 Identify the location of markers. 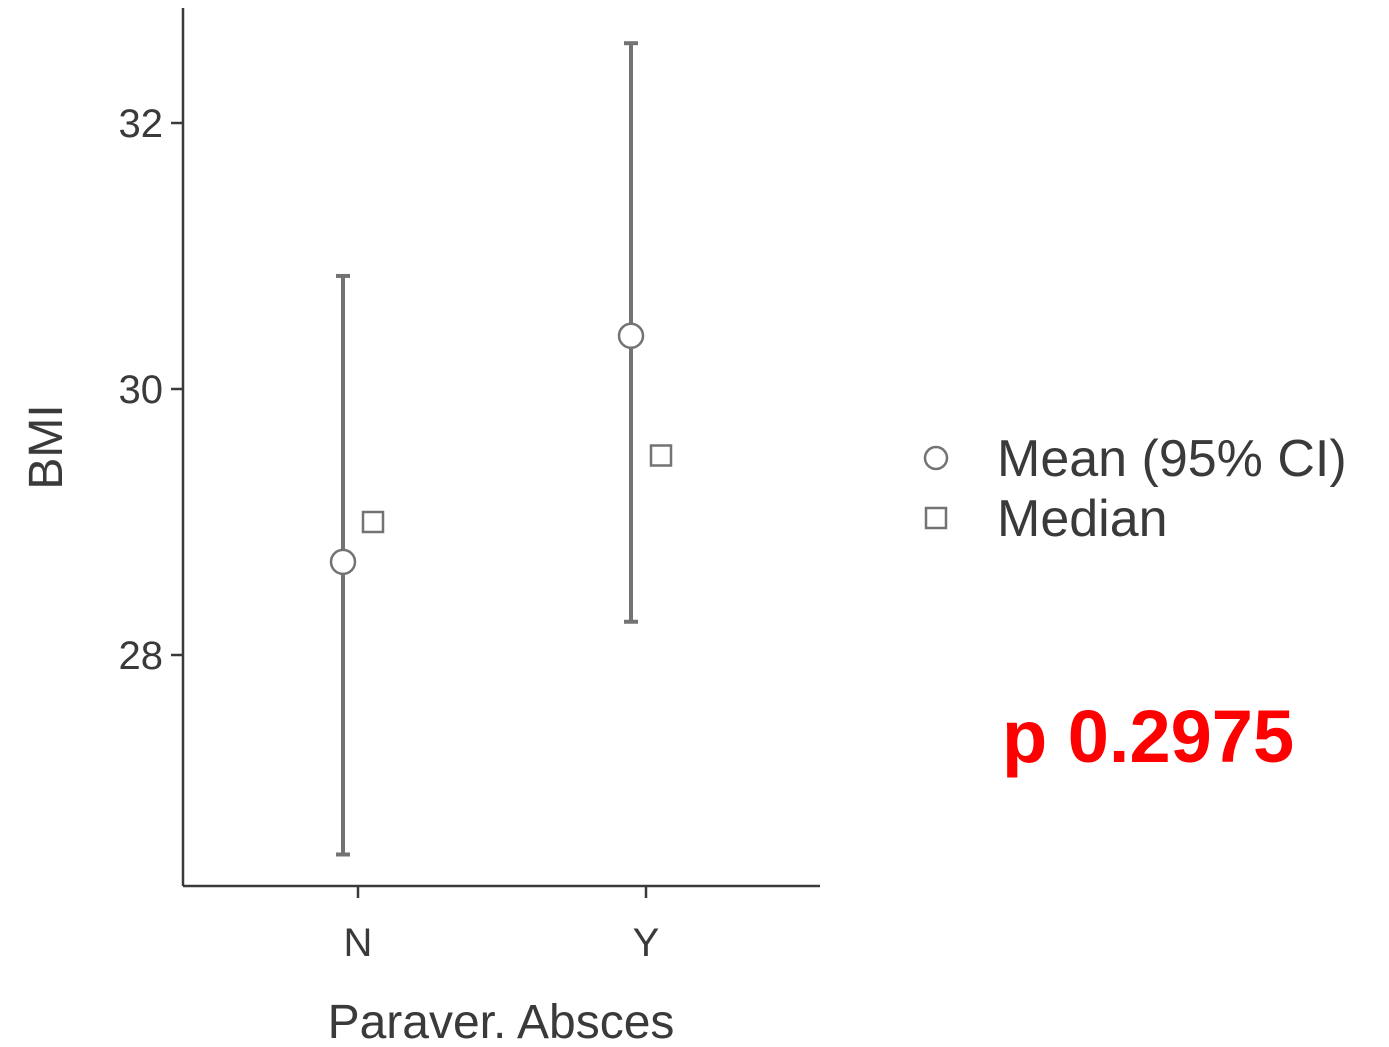
(501, 449).